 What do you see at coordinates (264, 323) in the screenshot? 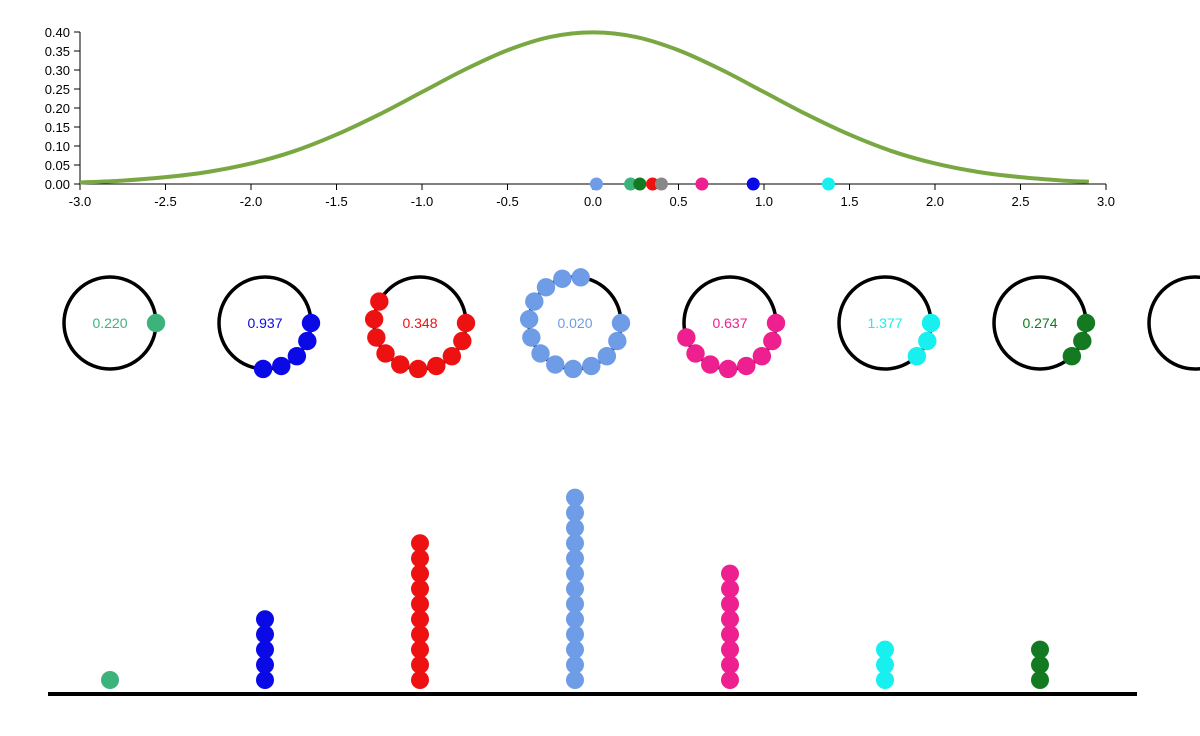
I see `ring-label: 0.937` at bounding box center [264, 323].